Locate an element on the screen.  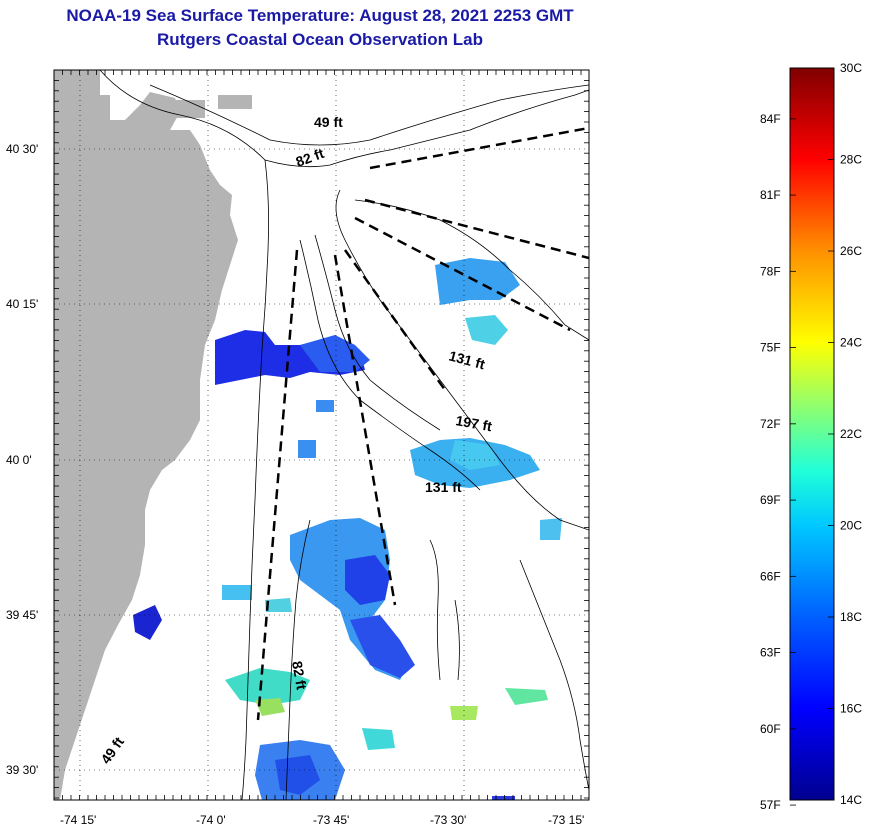
map-subtitle: Rutgers Coastal Ocean Observation Lab is located at coordinates (320, 39).